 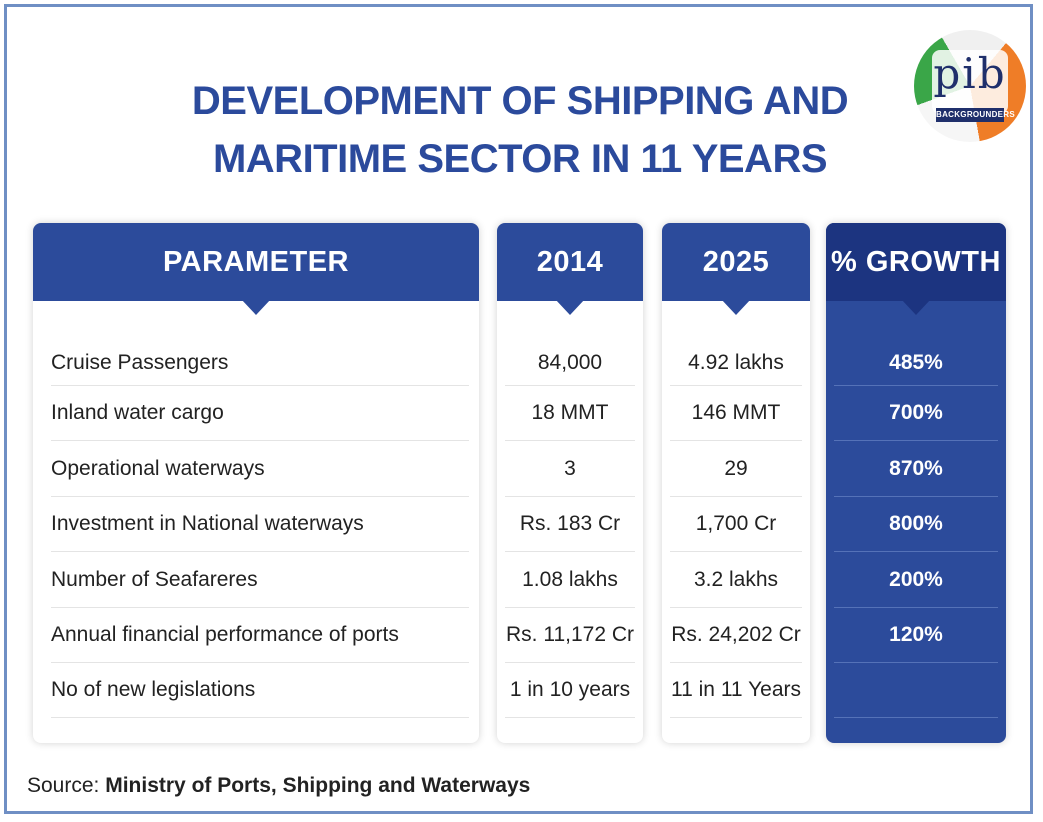 I want to click on table-cell: No of new legislations, so click(x=260, y=690).